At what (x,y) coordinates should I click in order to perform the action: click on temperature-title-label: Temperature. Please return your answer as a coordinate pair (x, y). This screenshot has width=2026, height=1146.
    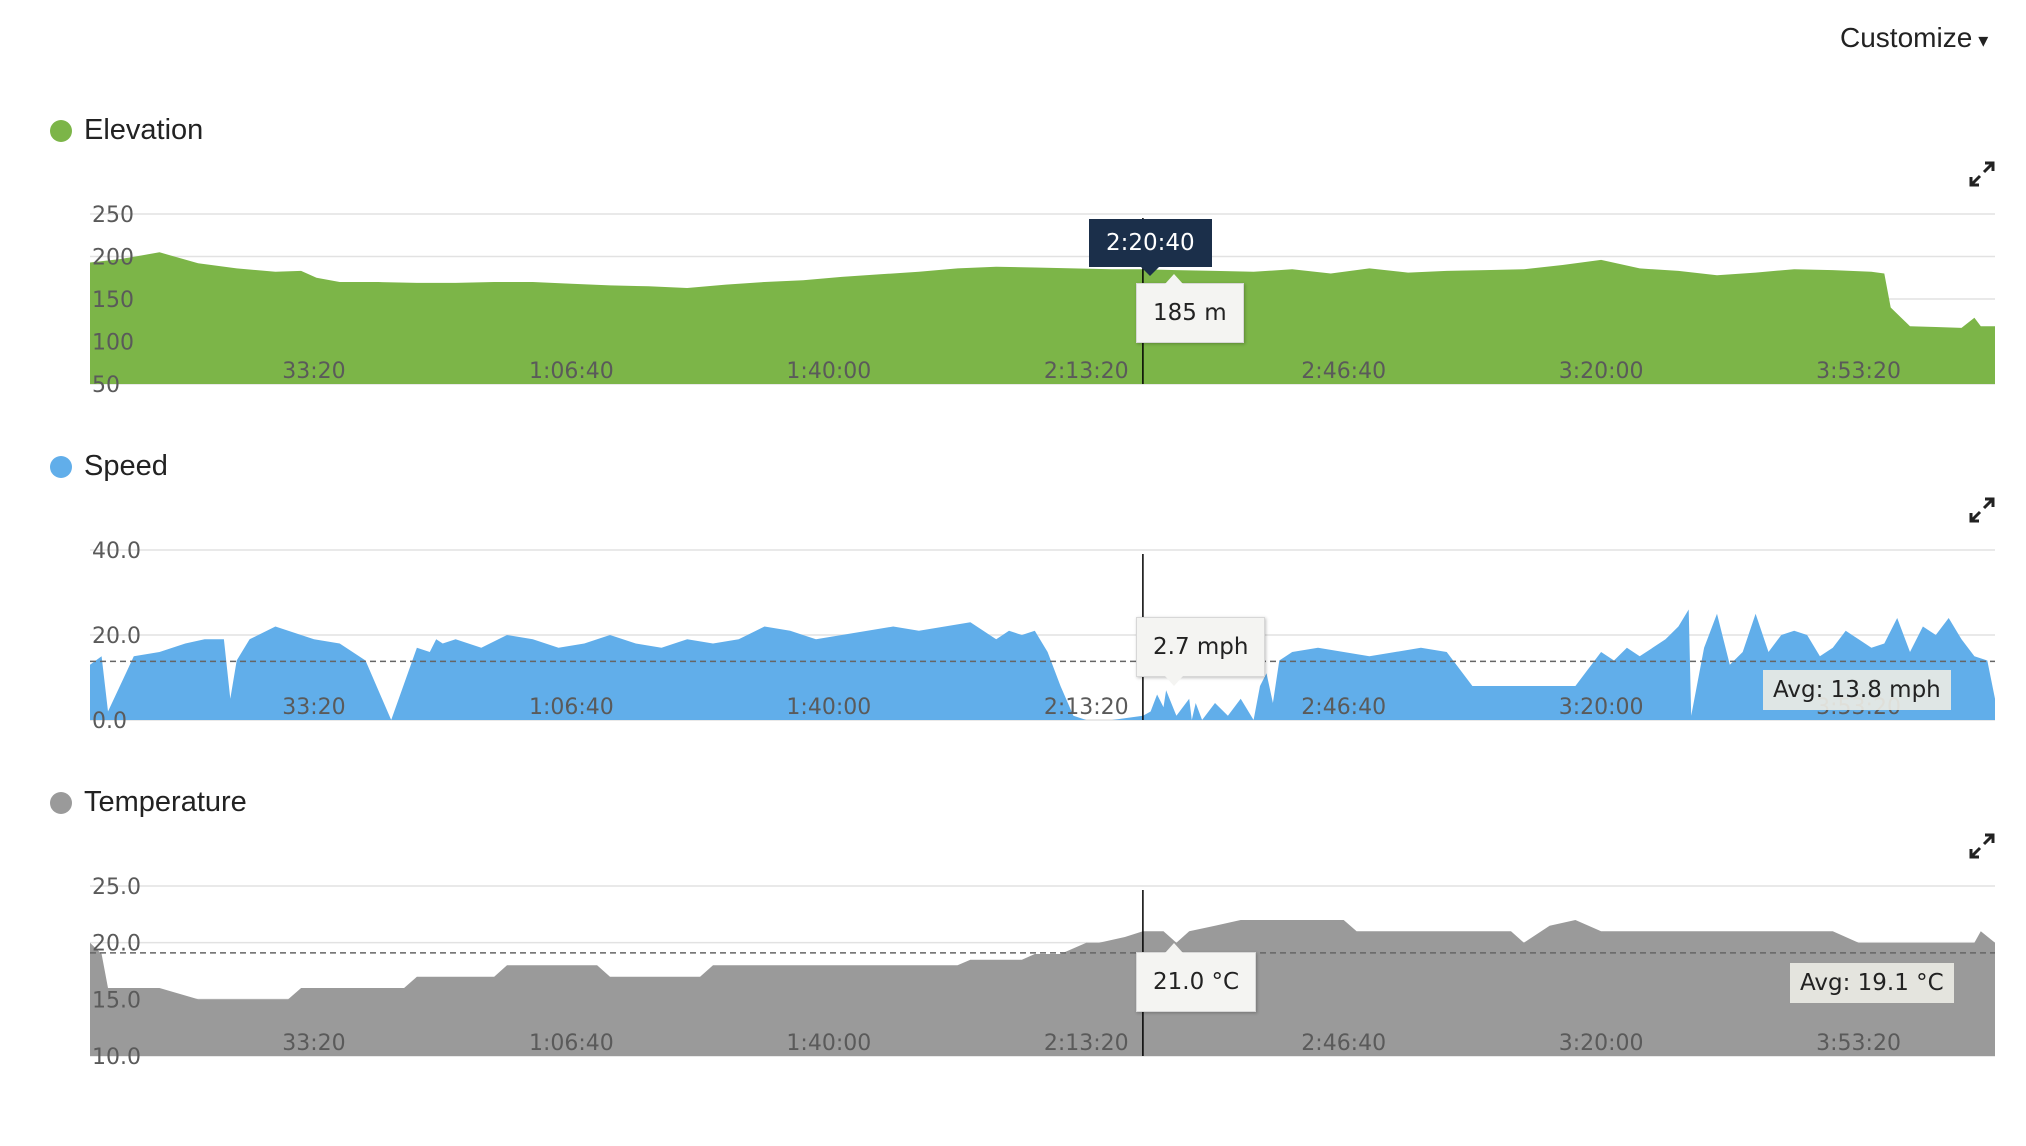
    Looking at the image, I should click on (165, 802).